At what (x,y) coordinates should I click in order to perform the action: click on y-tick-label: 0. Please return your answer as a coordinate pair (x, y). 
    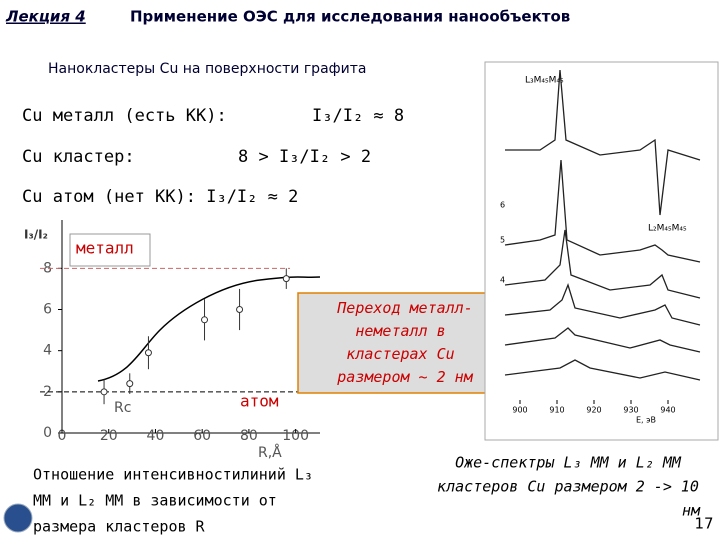
    Looking at the image, I should click on (47, 433).